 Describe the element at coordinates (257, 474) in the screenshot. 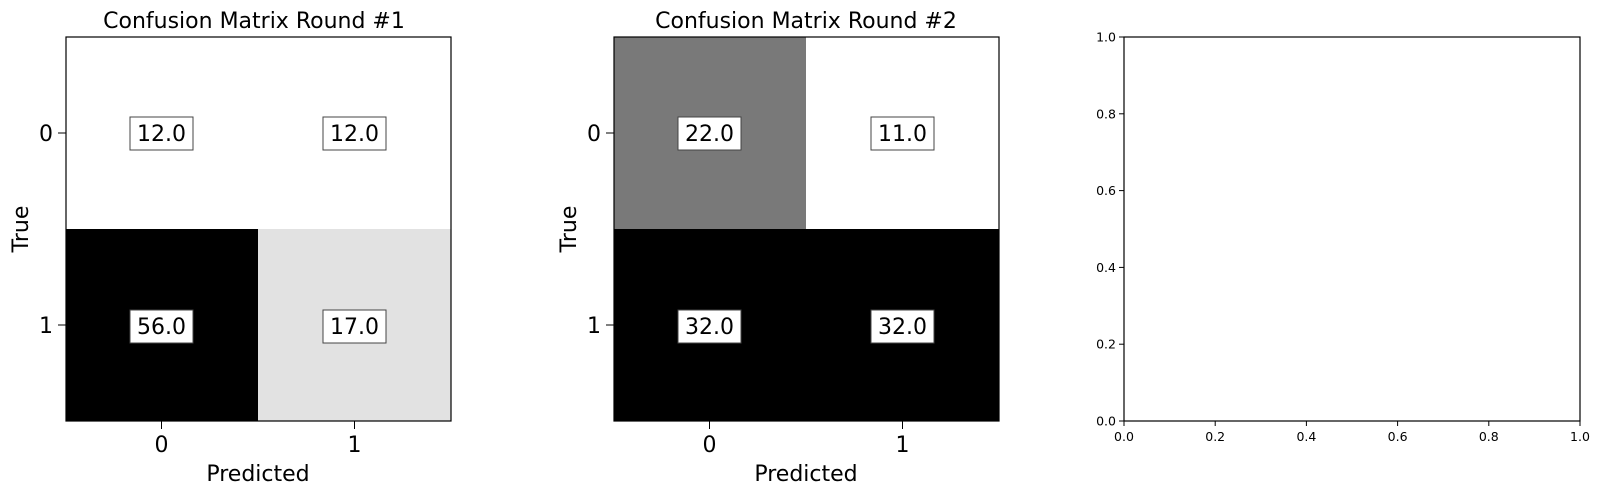

I see `x-axis-label-1: Predicted` at that location.